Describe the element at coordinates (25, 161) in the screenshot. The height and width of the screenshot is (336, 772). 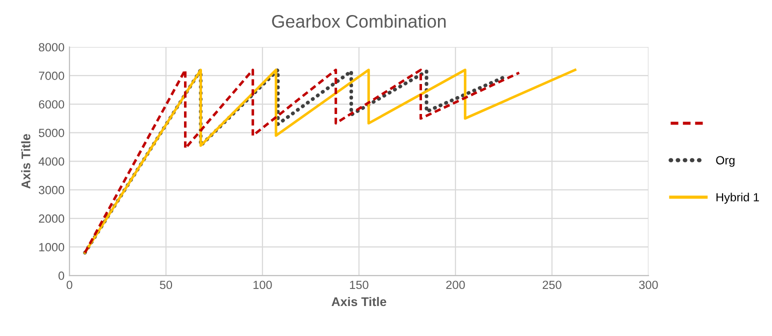
I see `y-axis-title: Axis Title` at that location.